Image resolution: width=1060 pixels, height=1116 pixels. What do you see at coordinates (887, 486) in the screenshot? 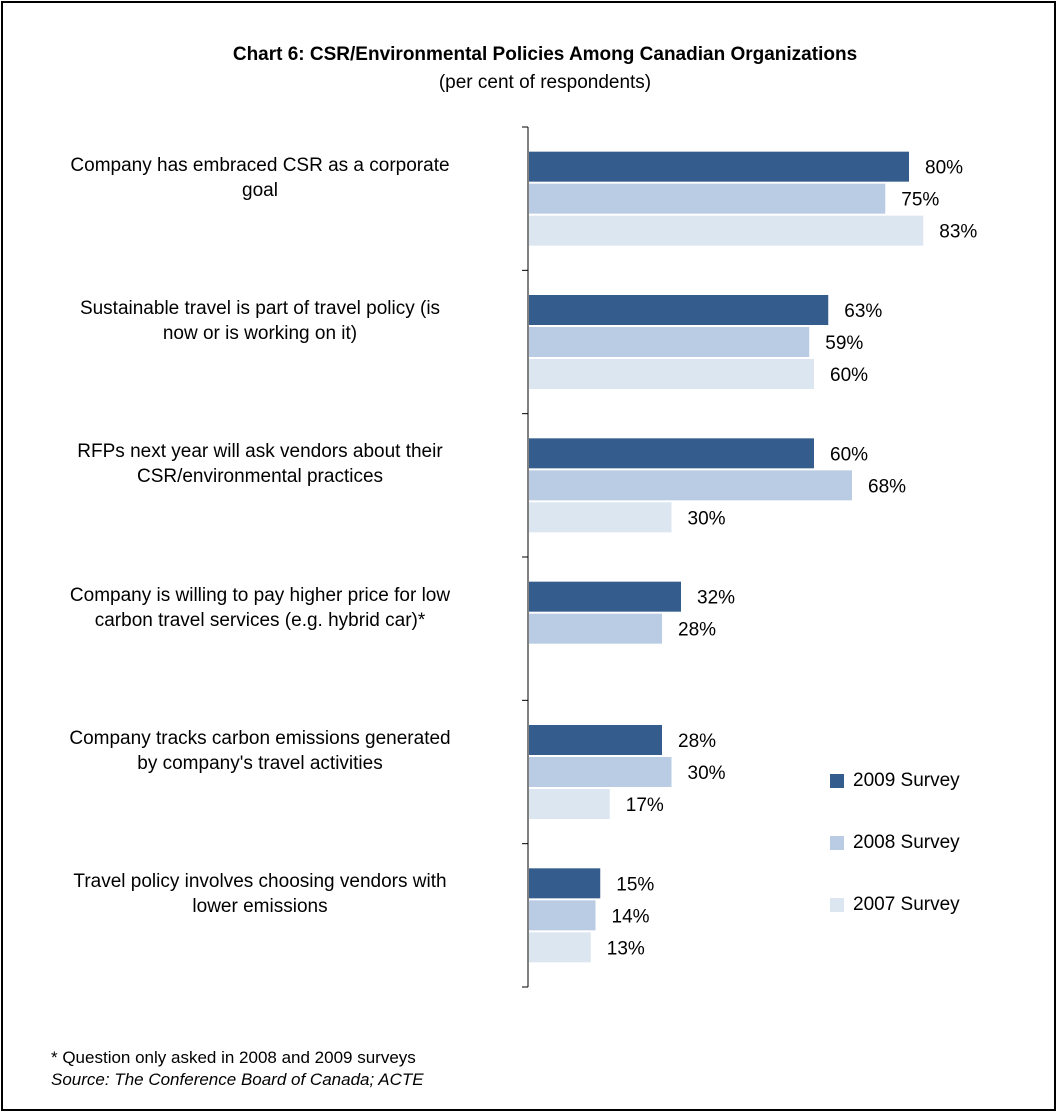
I see `data-label: 68%` at bounding box center [887, 486].